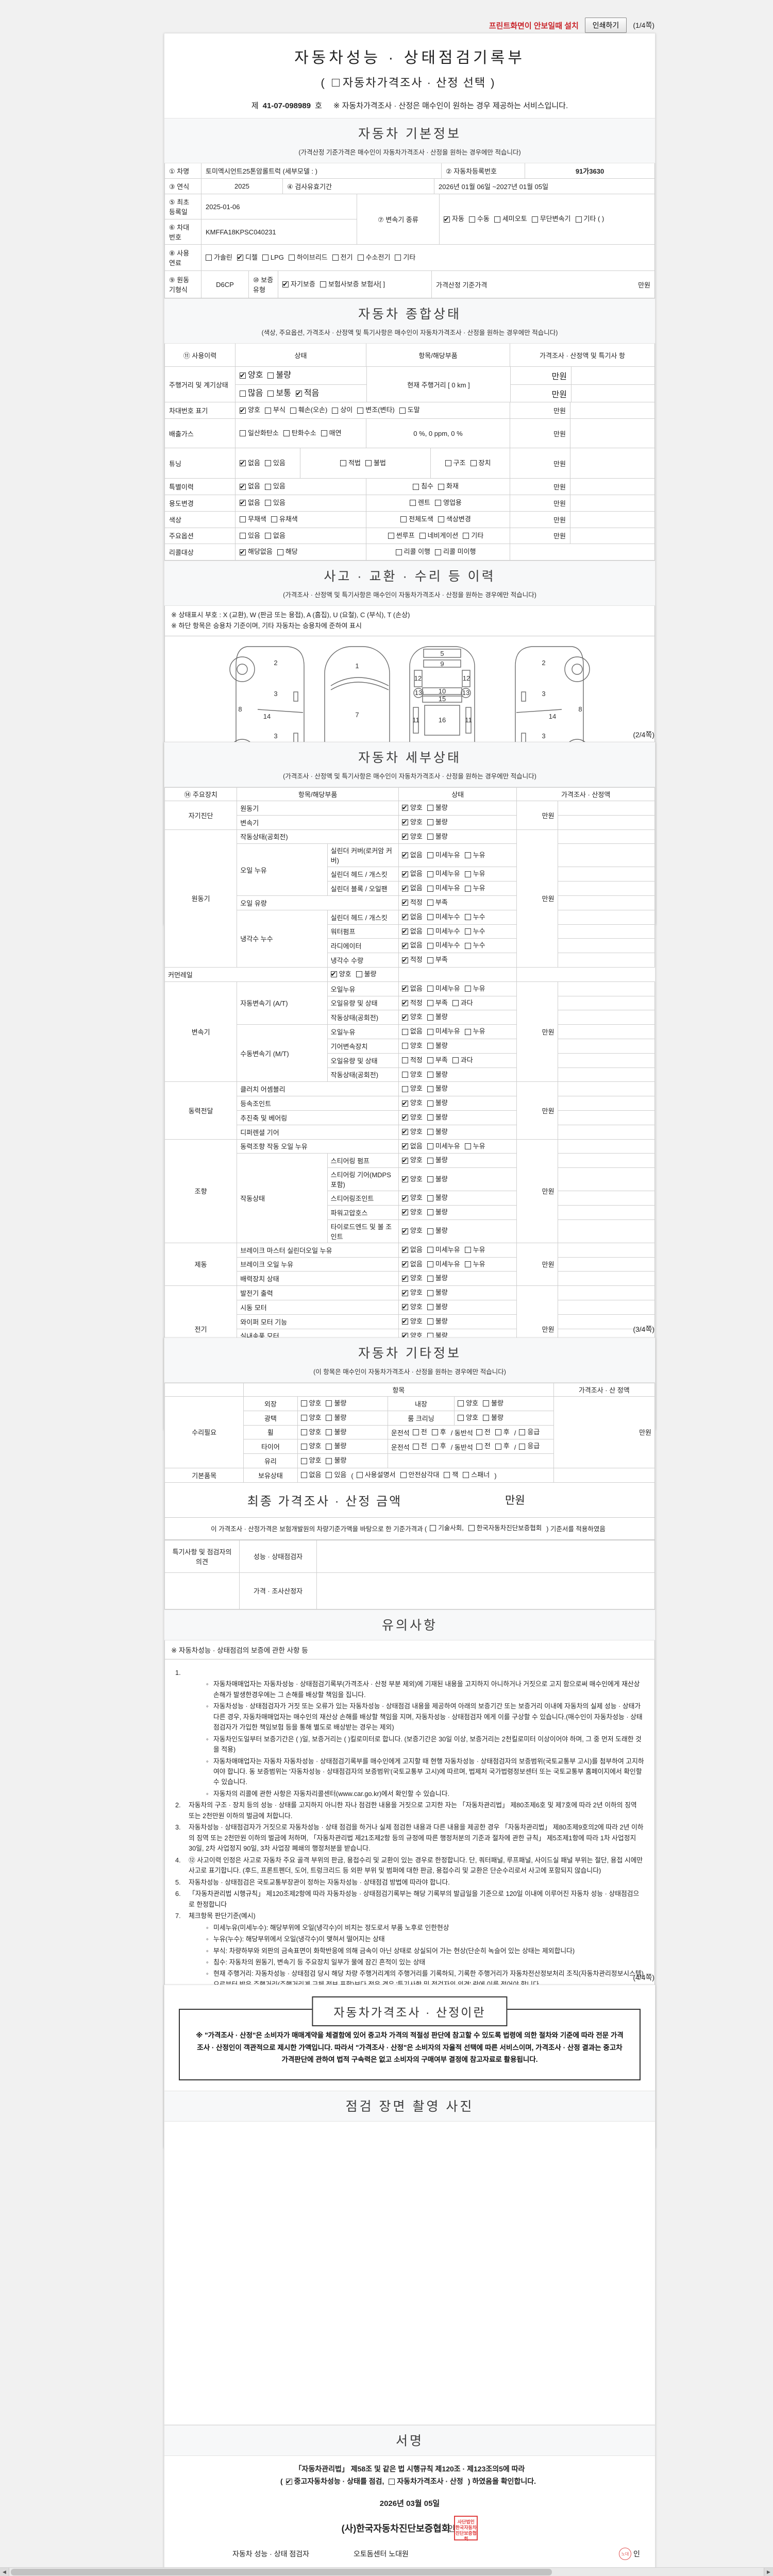  What do you see at coordinates (437, 902) in the screenshot?
I see `checkbox-option: 부족` at bounding box center [437, 902].